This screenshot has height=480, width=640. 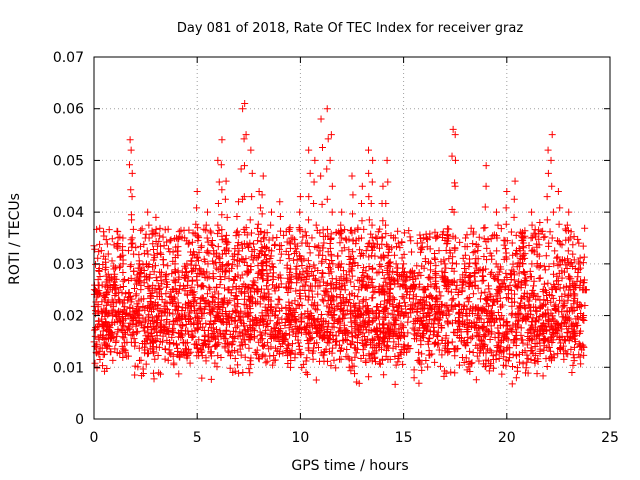 I want to click on x-axis-label: GPS time / hours, so click(x=349, y=466).